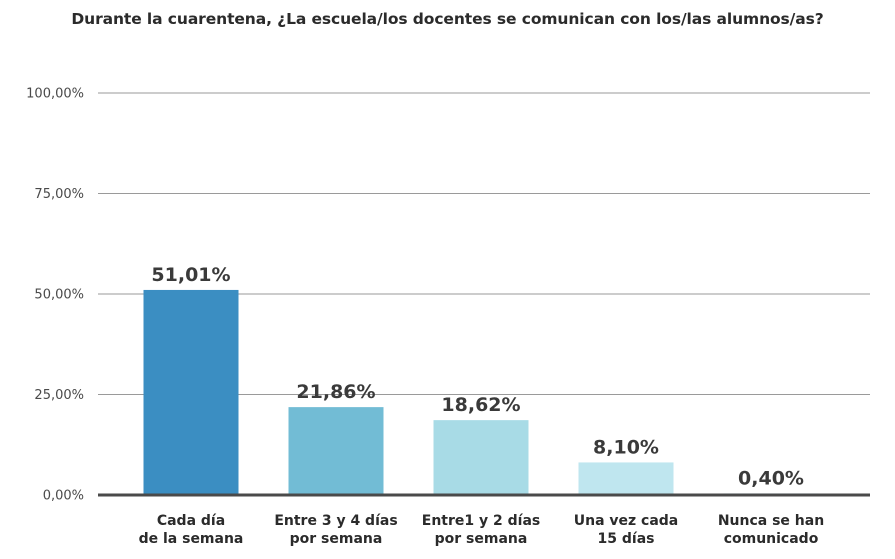 This screenshot has width=895, height=559. Describe the element at coordinates (626, 539) in the screenshot. I see `x-tick-label: 15 días` at that location.